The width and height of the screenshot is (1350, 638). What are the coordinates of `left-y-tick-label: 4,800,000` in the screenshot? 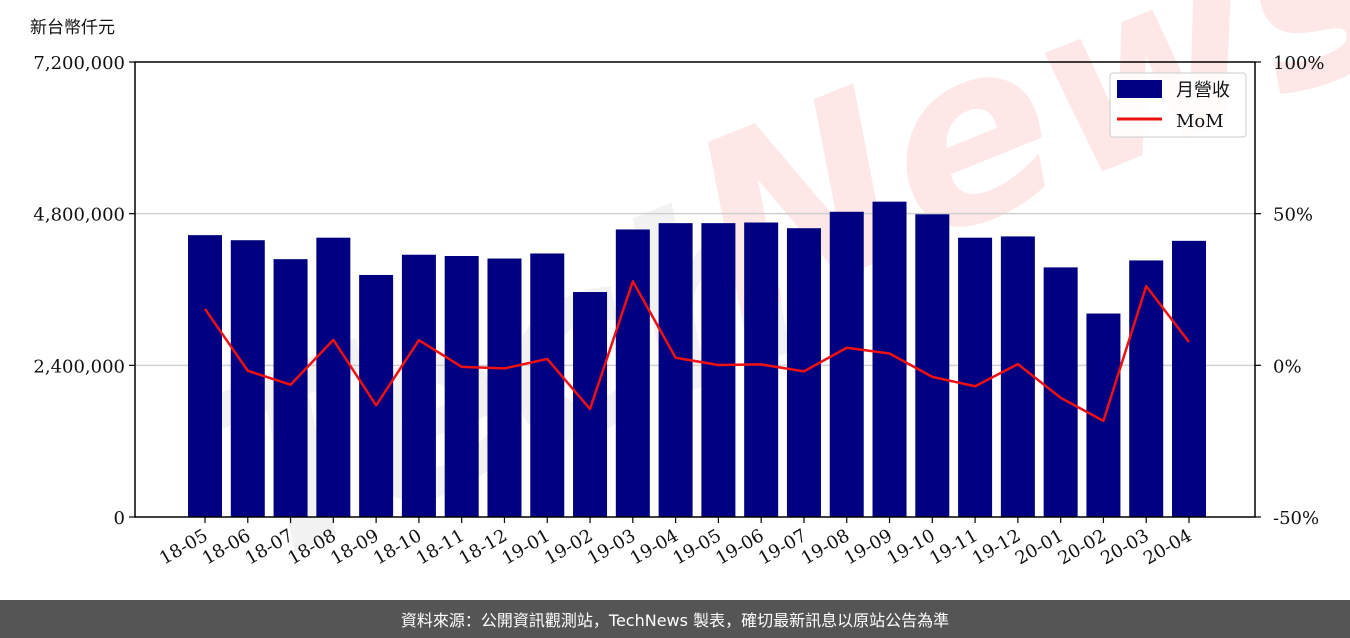 It's located at (79, 215).